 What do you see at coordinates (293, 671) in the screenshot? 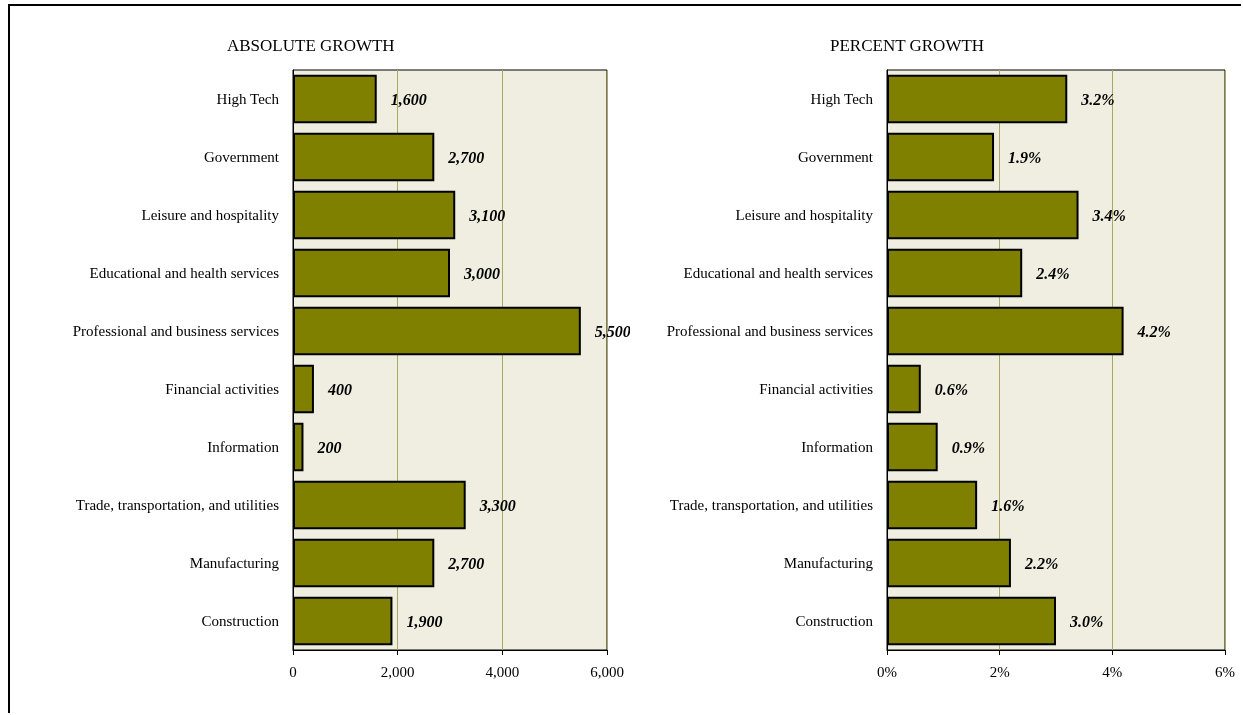
I see `x-tick-label: 0` at bounding box center [293, 671].